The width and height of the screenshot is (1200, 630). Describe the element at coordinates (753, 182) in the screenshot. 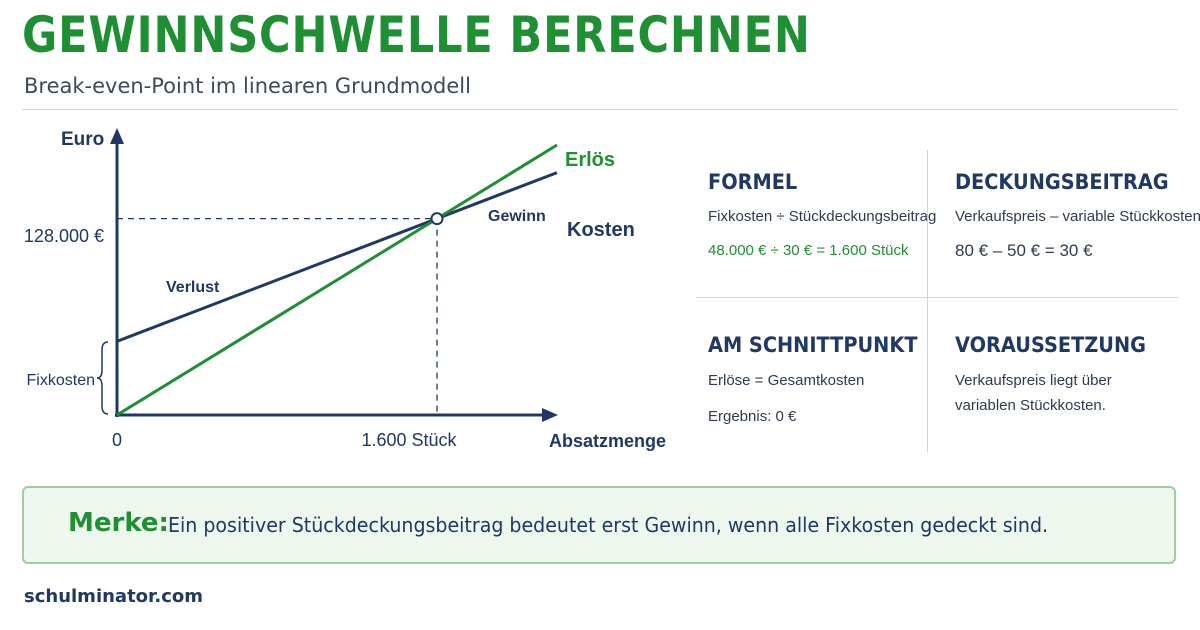

I see `formel-heading: FORMEL` at that location.